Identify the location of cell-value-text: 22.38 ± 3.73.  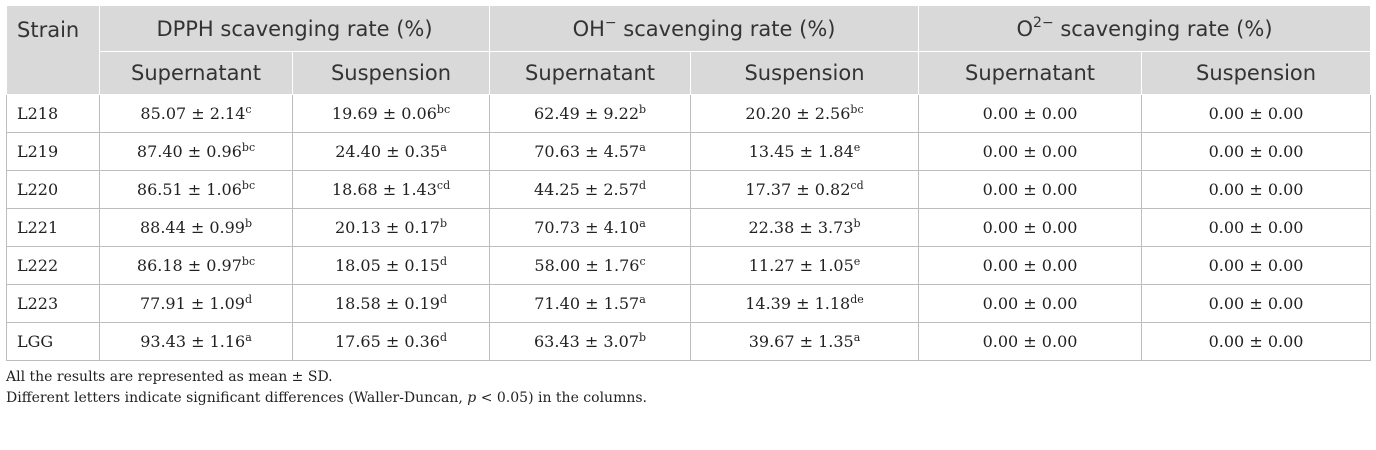
(801, 227).